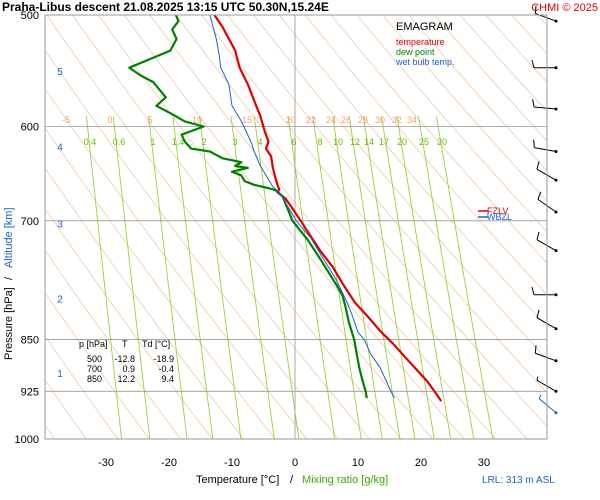  Describe the element at coordinates (9, 237) in the screenshot. I see `y-label-altitude: Altitude [km]` at that location.